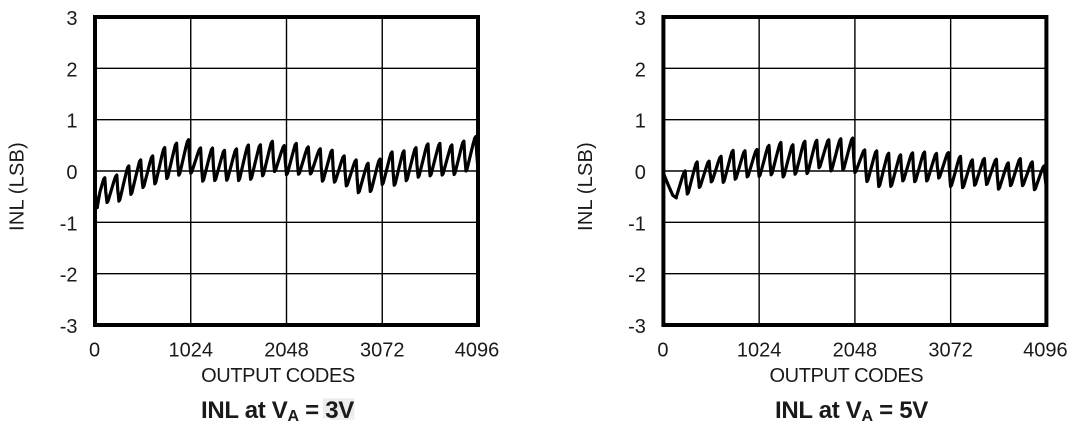  I want to click on svg-text: INL at VA = 5V, so click(851, 411).